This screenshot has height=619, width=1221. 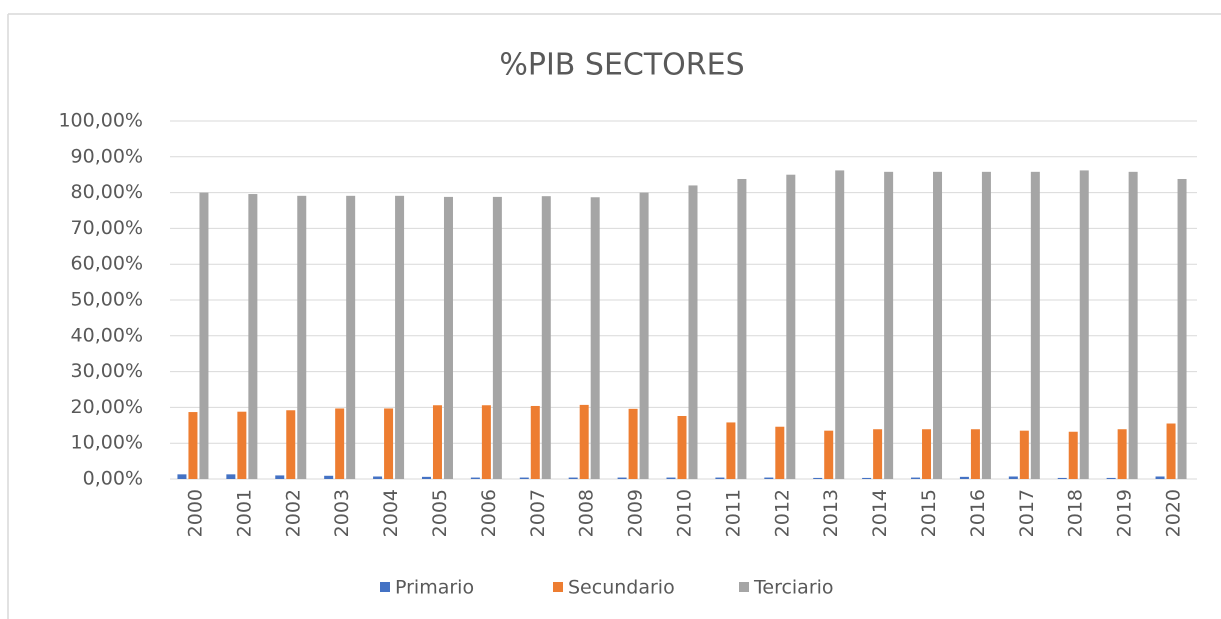 What do you see at coordinates (880, 513) in the screenshot?
I see `x-tick-label: 2014` at bounding box center [880, 513].